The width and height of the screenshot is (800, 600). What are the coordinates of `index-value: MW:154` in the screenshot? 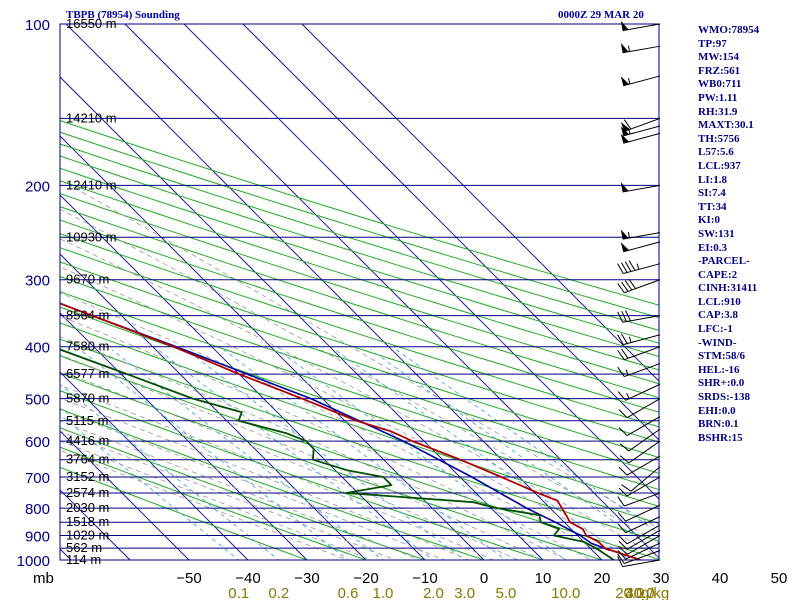 It's located at (718, 57).